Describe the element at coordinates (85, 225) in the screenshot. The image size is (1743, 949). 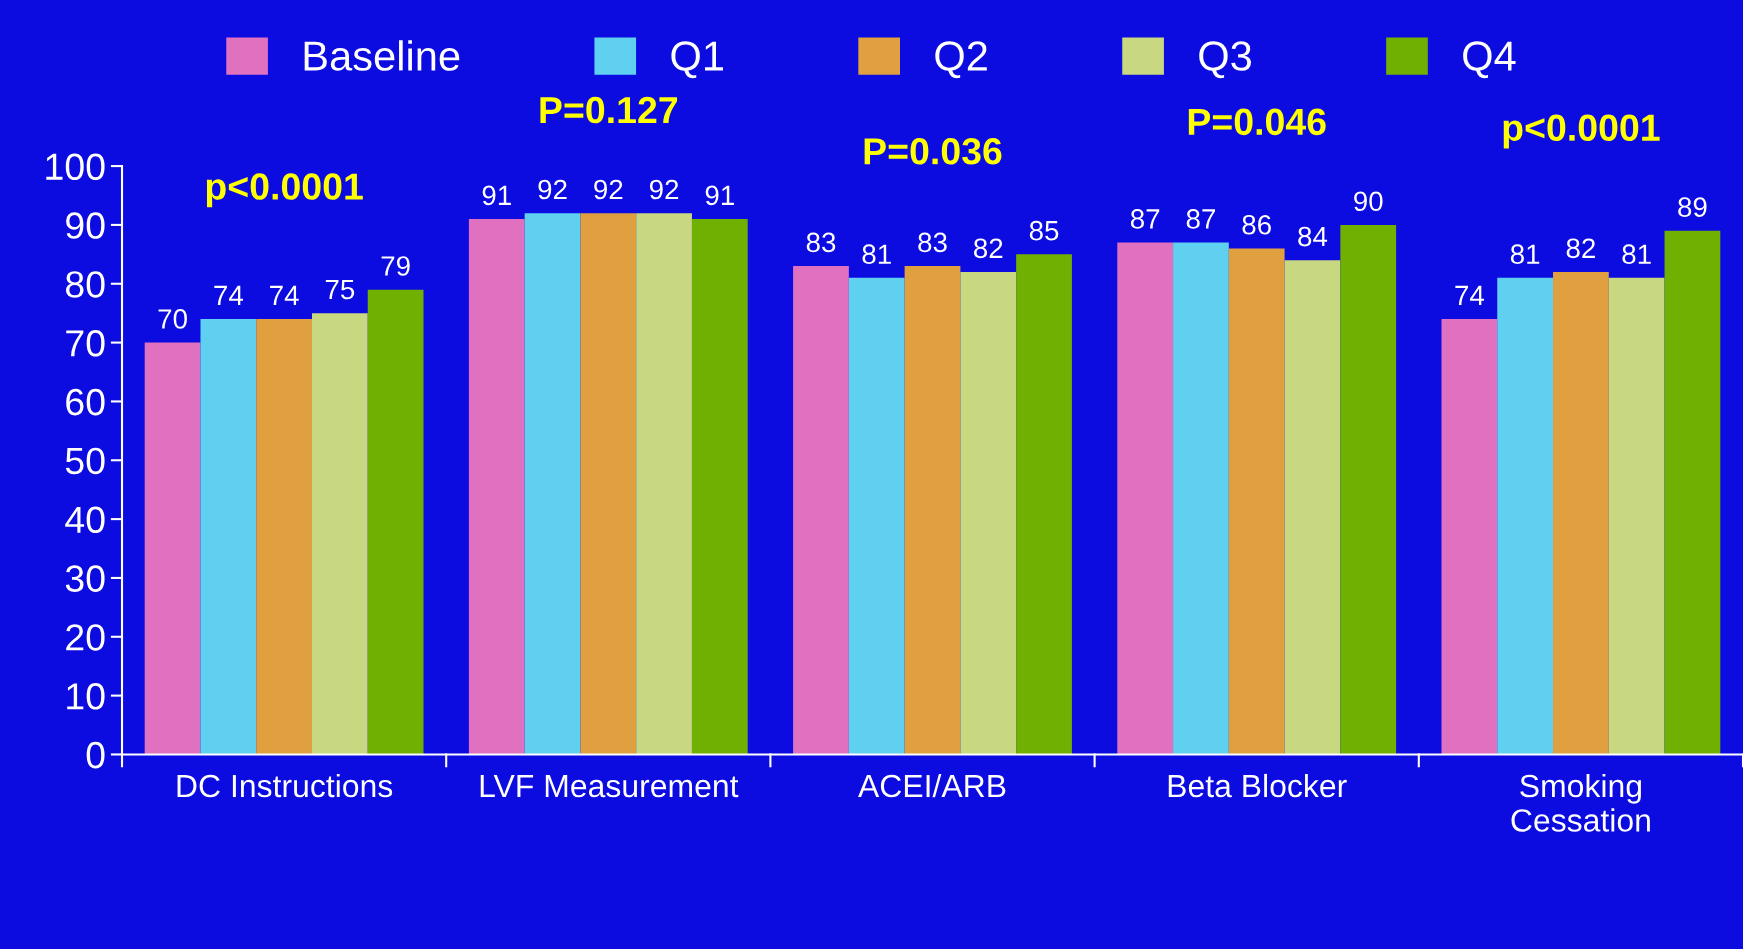
I see `y-tick-label: 90` at that location.